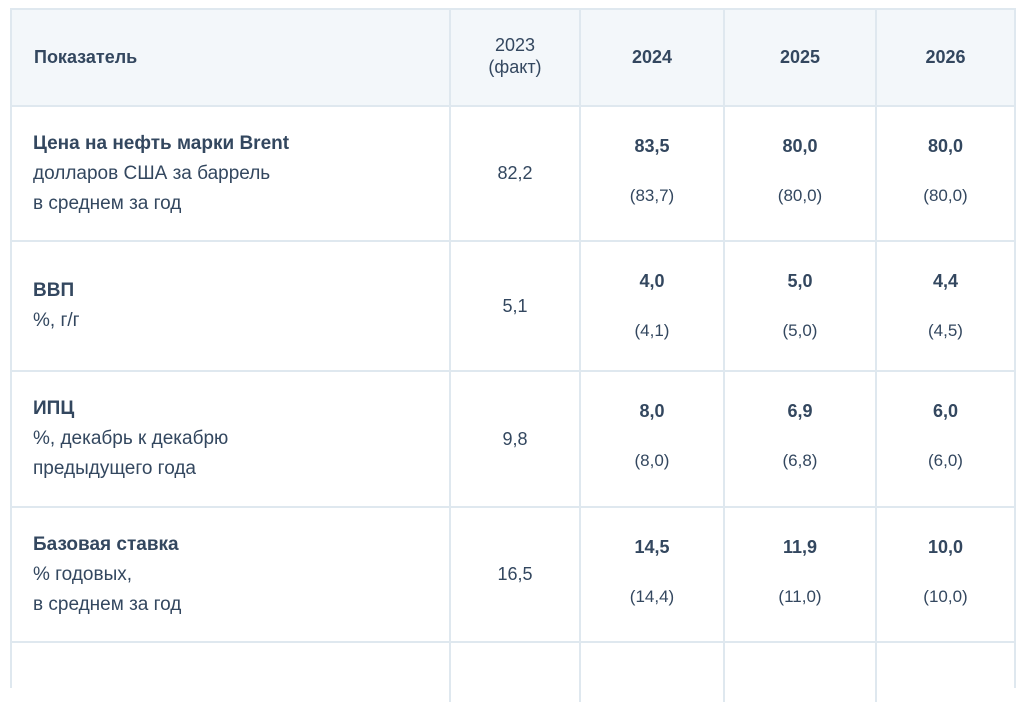 The width and height of the screenshot is (1024, 702). Describe the element at coordinates (652, 439) in the screenshot. I see `forecast-cell-2024: 8,0 (8,0)` at that location.